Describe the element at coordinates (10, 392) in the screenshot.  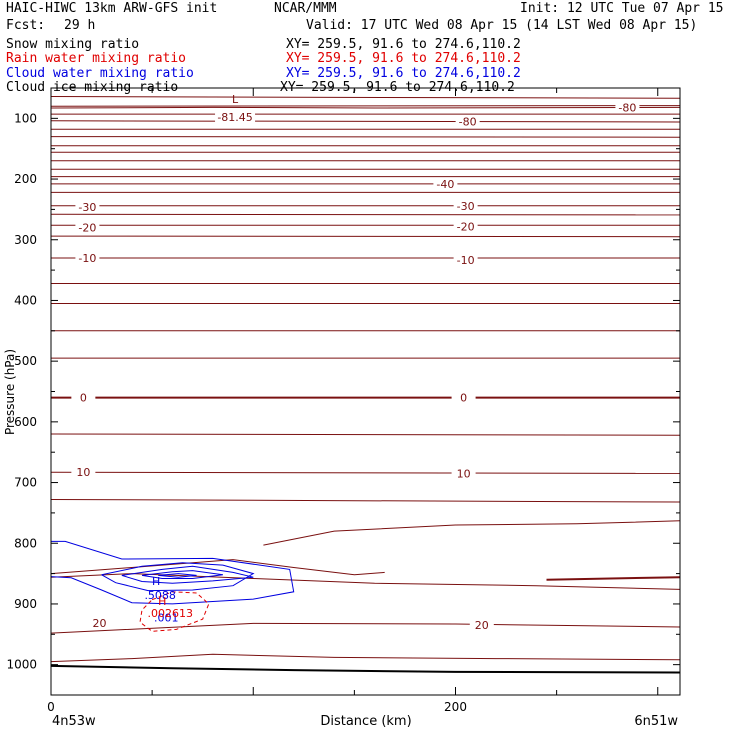
I see `y-axis-label: Pressure (hPa)` at that location.